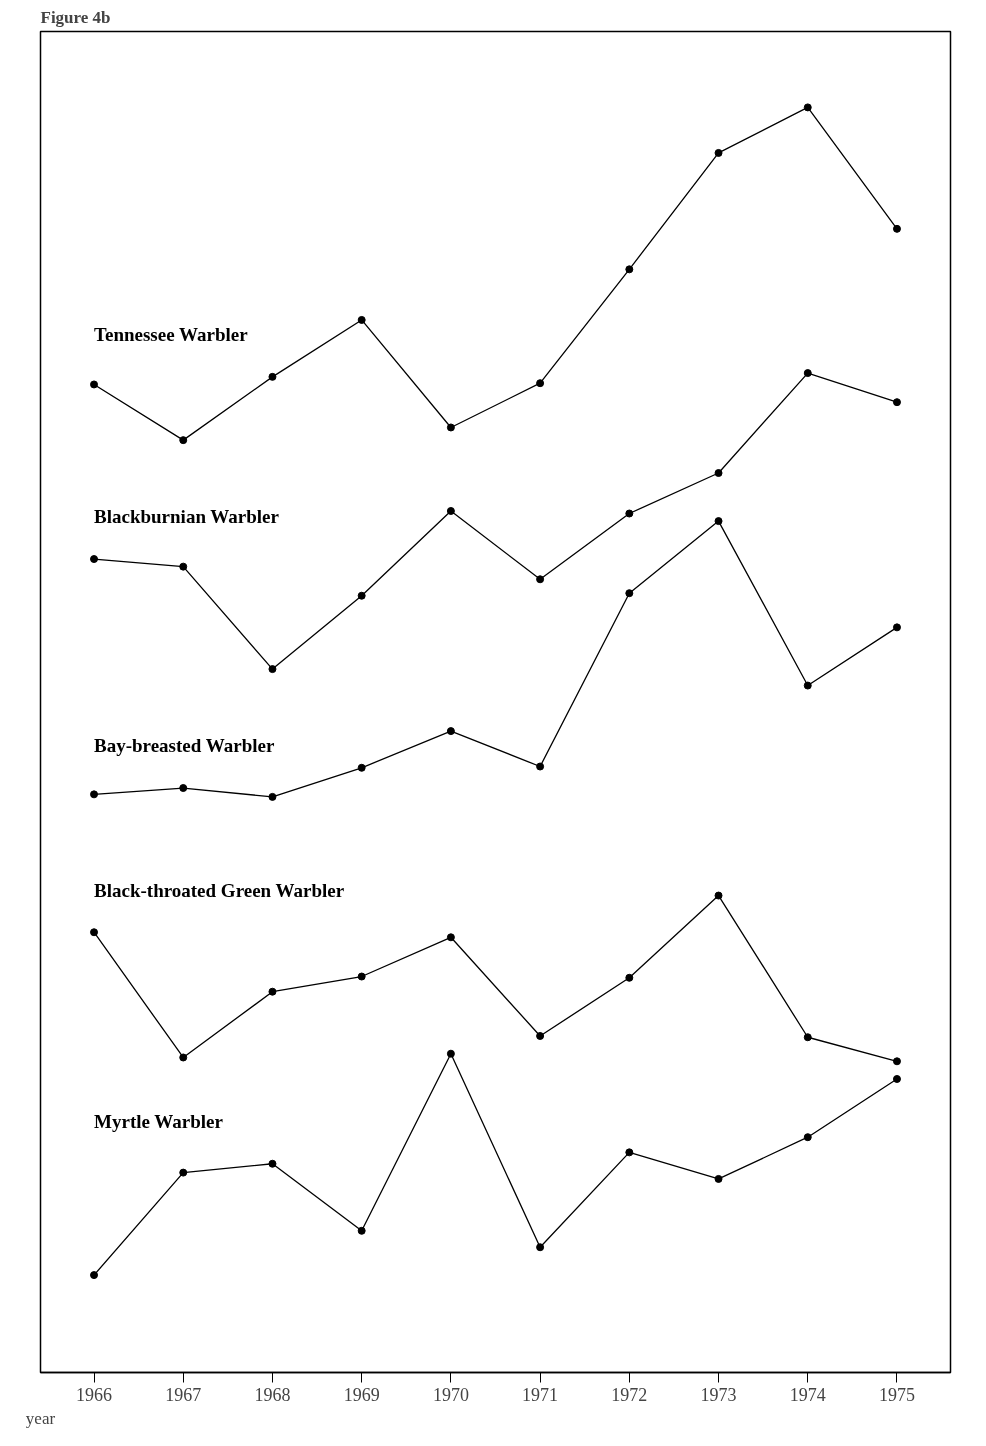 The width and height of the screenshot is (986, 1446). Describe the element at coordinates (540, 1394) in the screenshot. I see `x-tick-label: 1971` at that location.